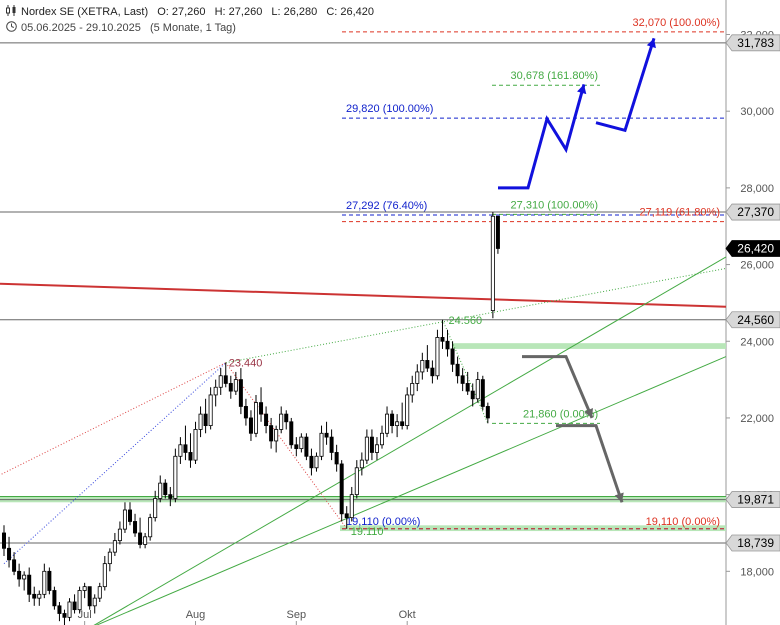 This screenshot has height=625, width=780. I want to click on close-value: C: 26,420, so click(350, 12).